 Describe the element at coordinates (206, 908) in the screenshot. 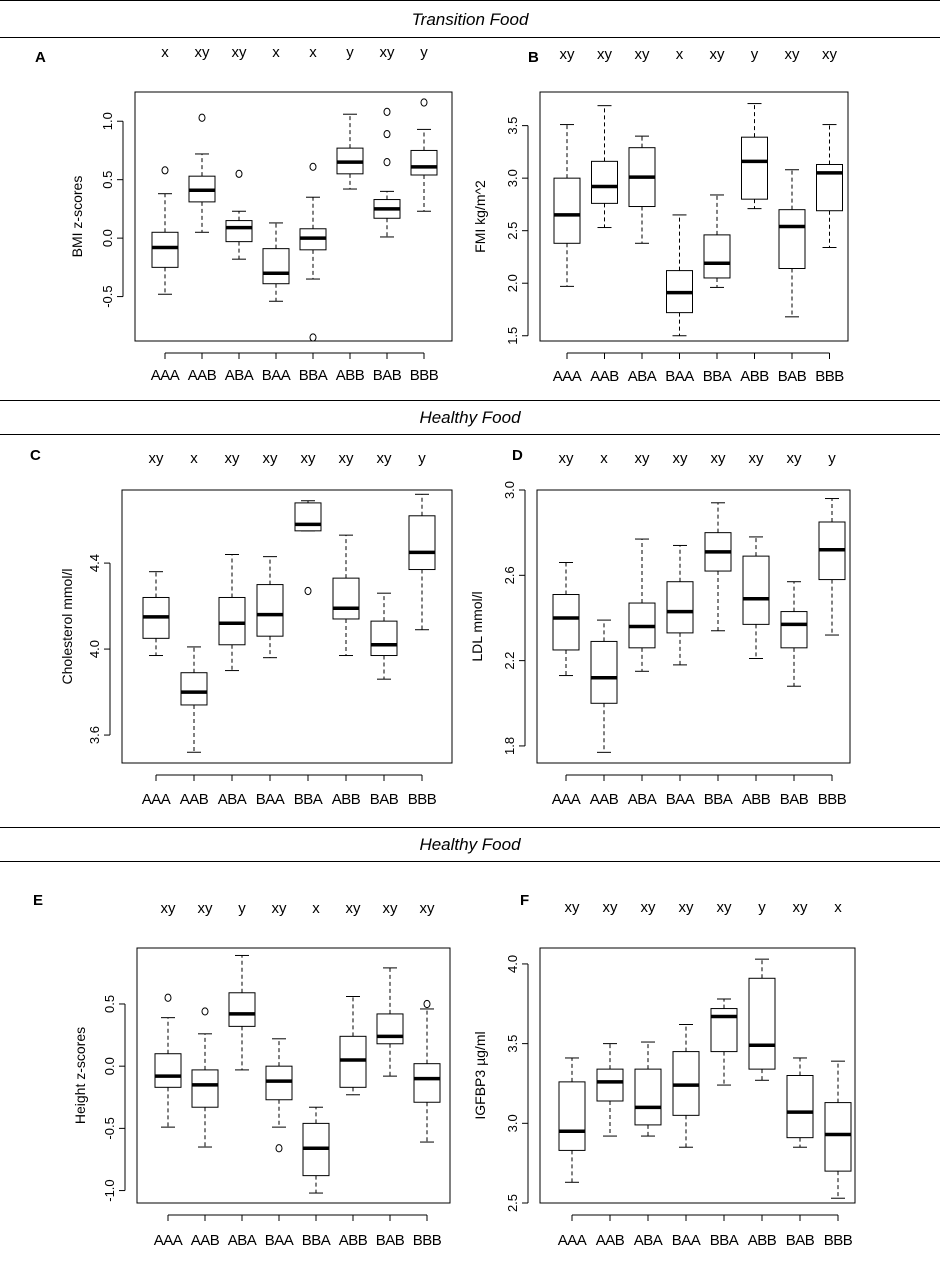

I see `panel-e-group-letter-aab: xy` at that location.